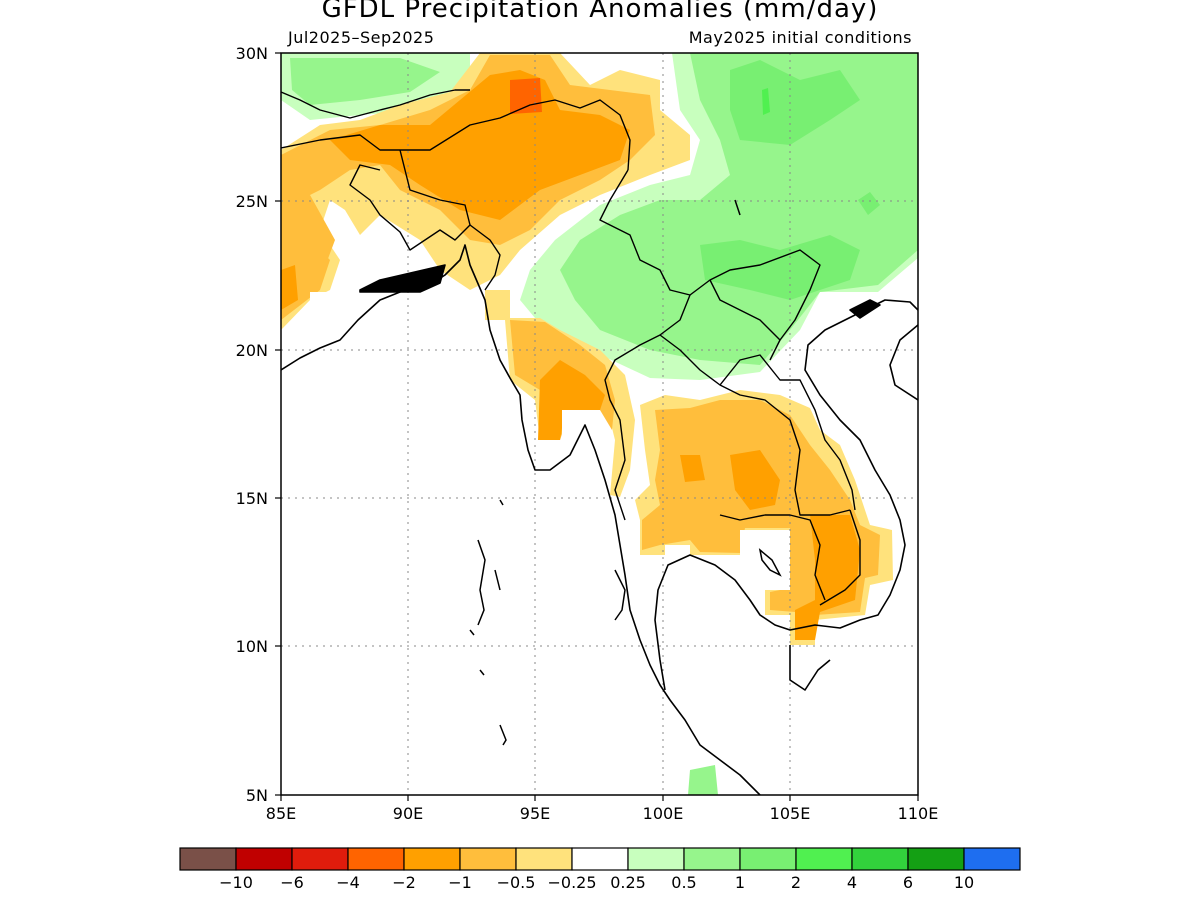  What do you see at coordinates (516, 882) in the screenshot?
I see `legend-label: −0.5` at bounding box center [516, 882].